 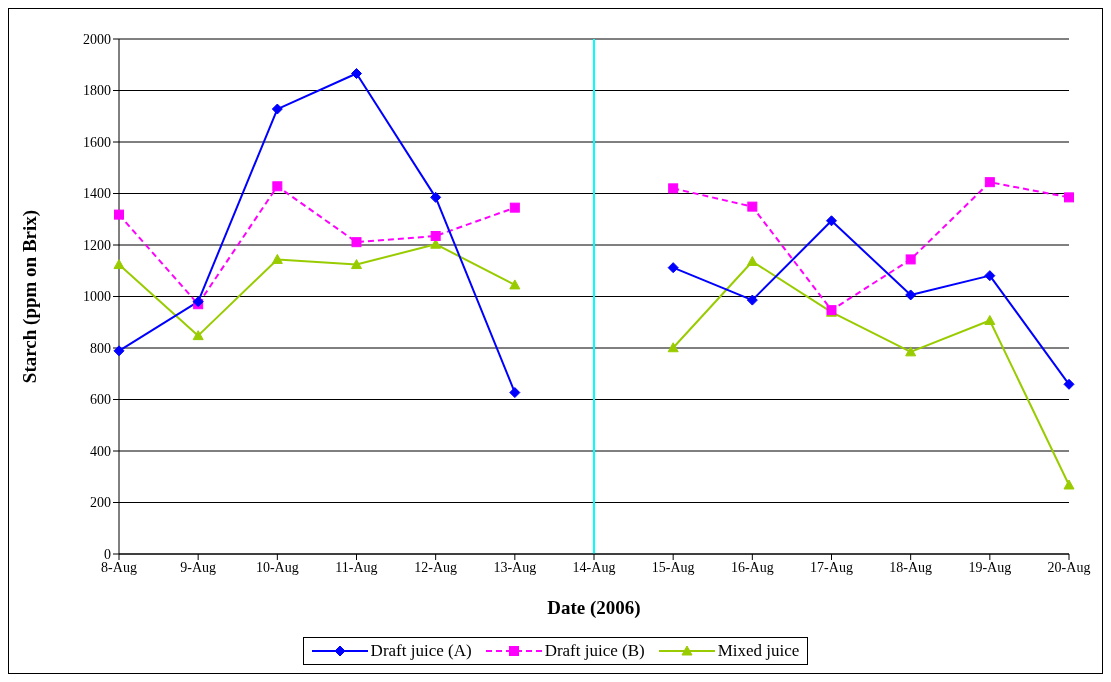 I want to click on x-axis-title: Date (2006), so click(x=594, y=608).